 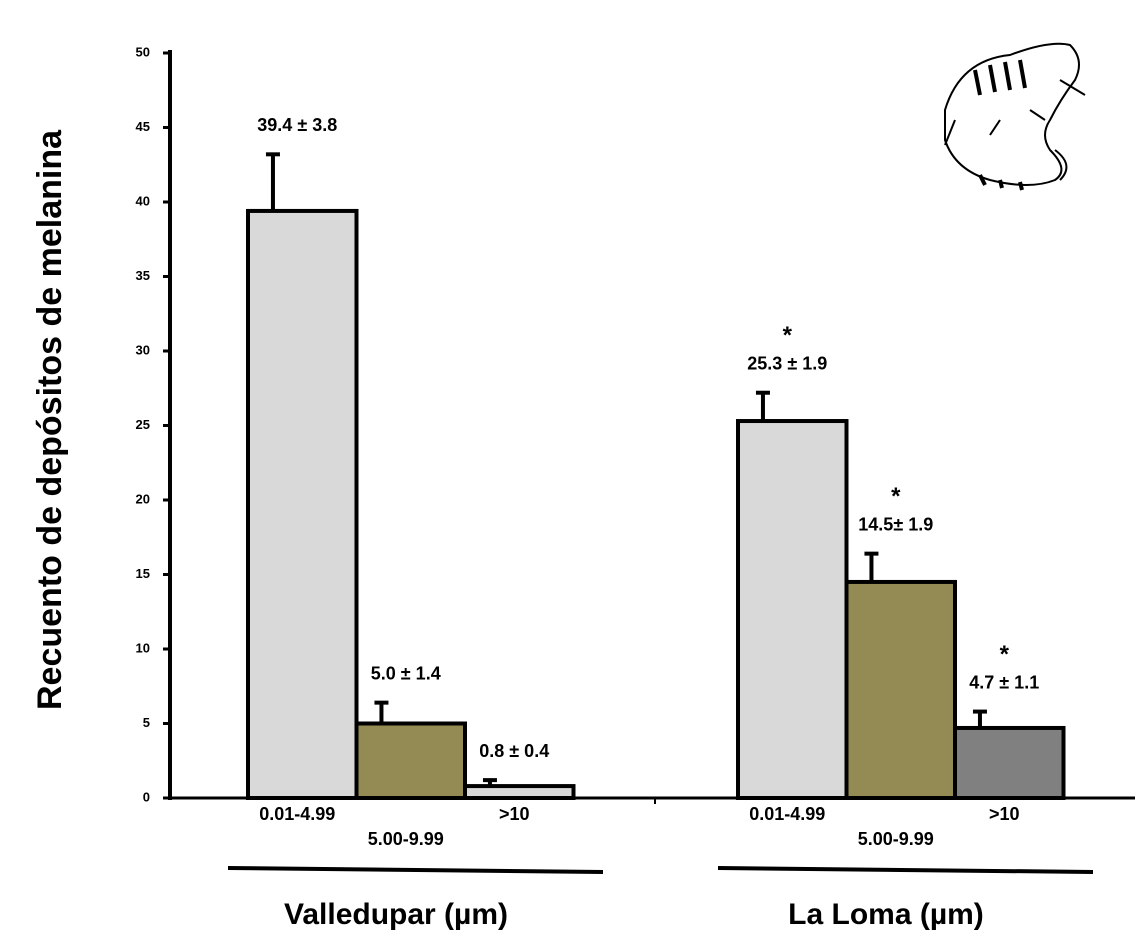 I want to click on y-tick-label: 30, so click(x=143, y=349).